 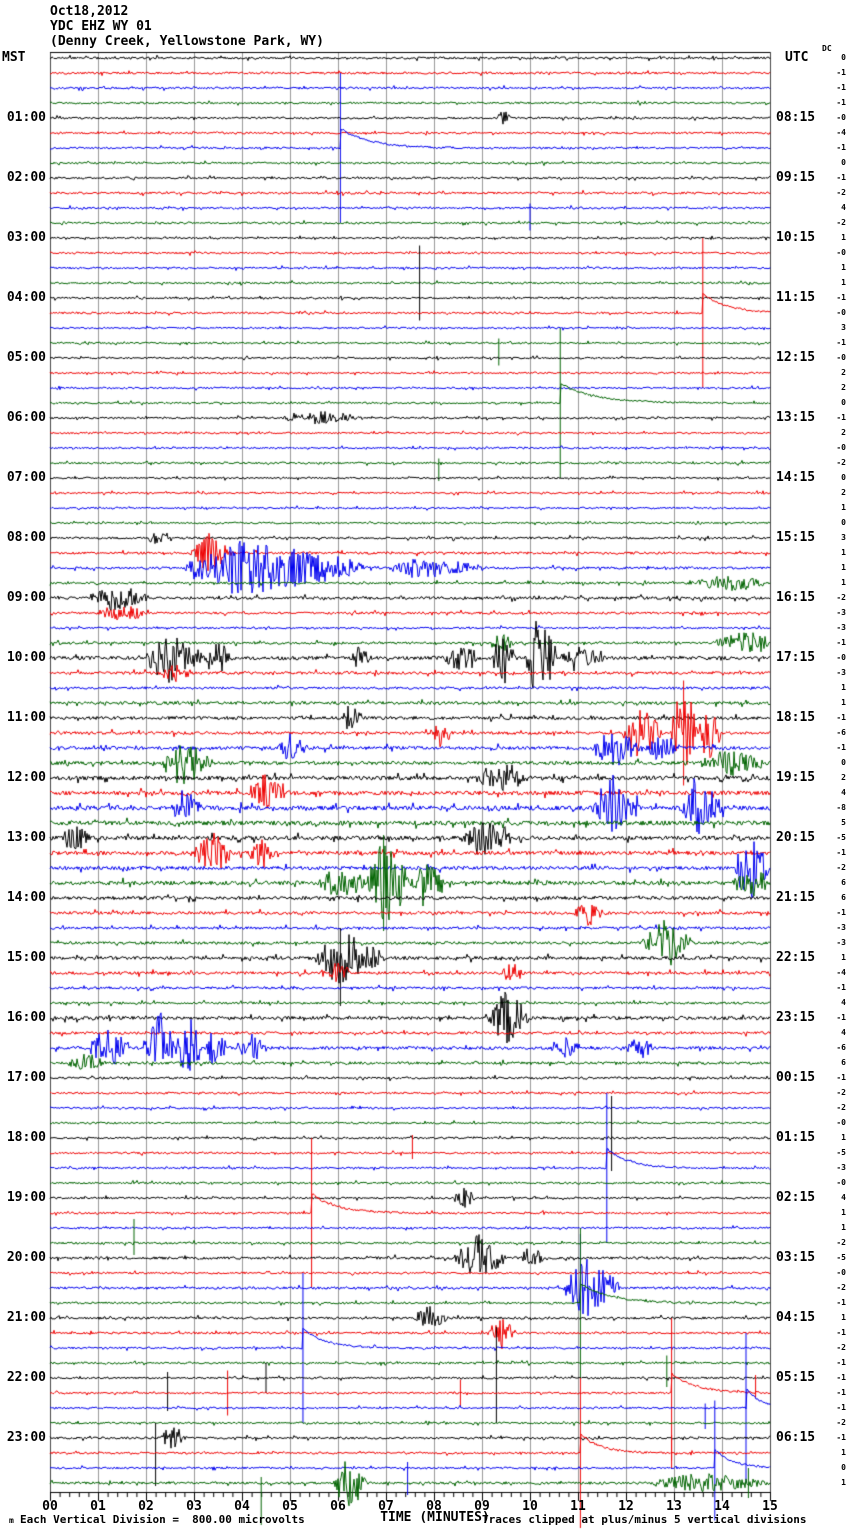 I want to click on header-location: (Denny Creek, Yellowstone Park, WY), so click(x=187, y=41).